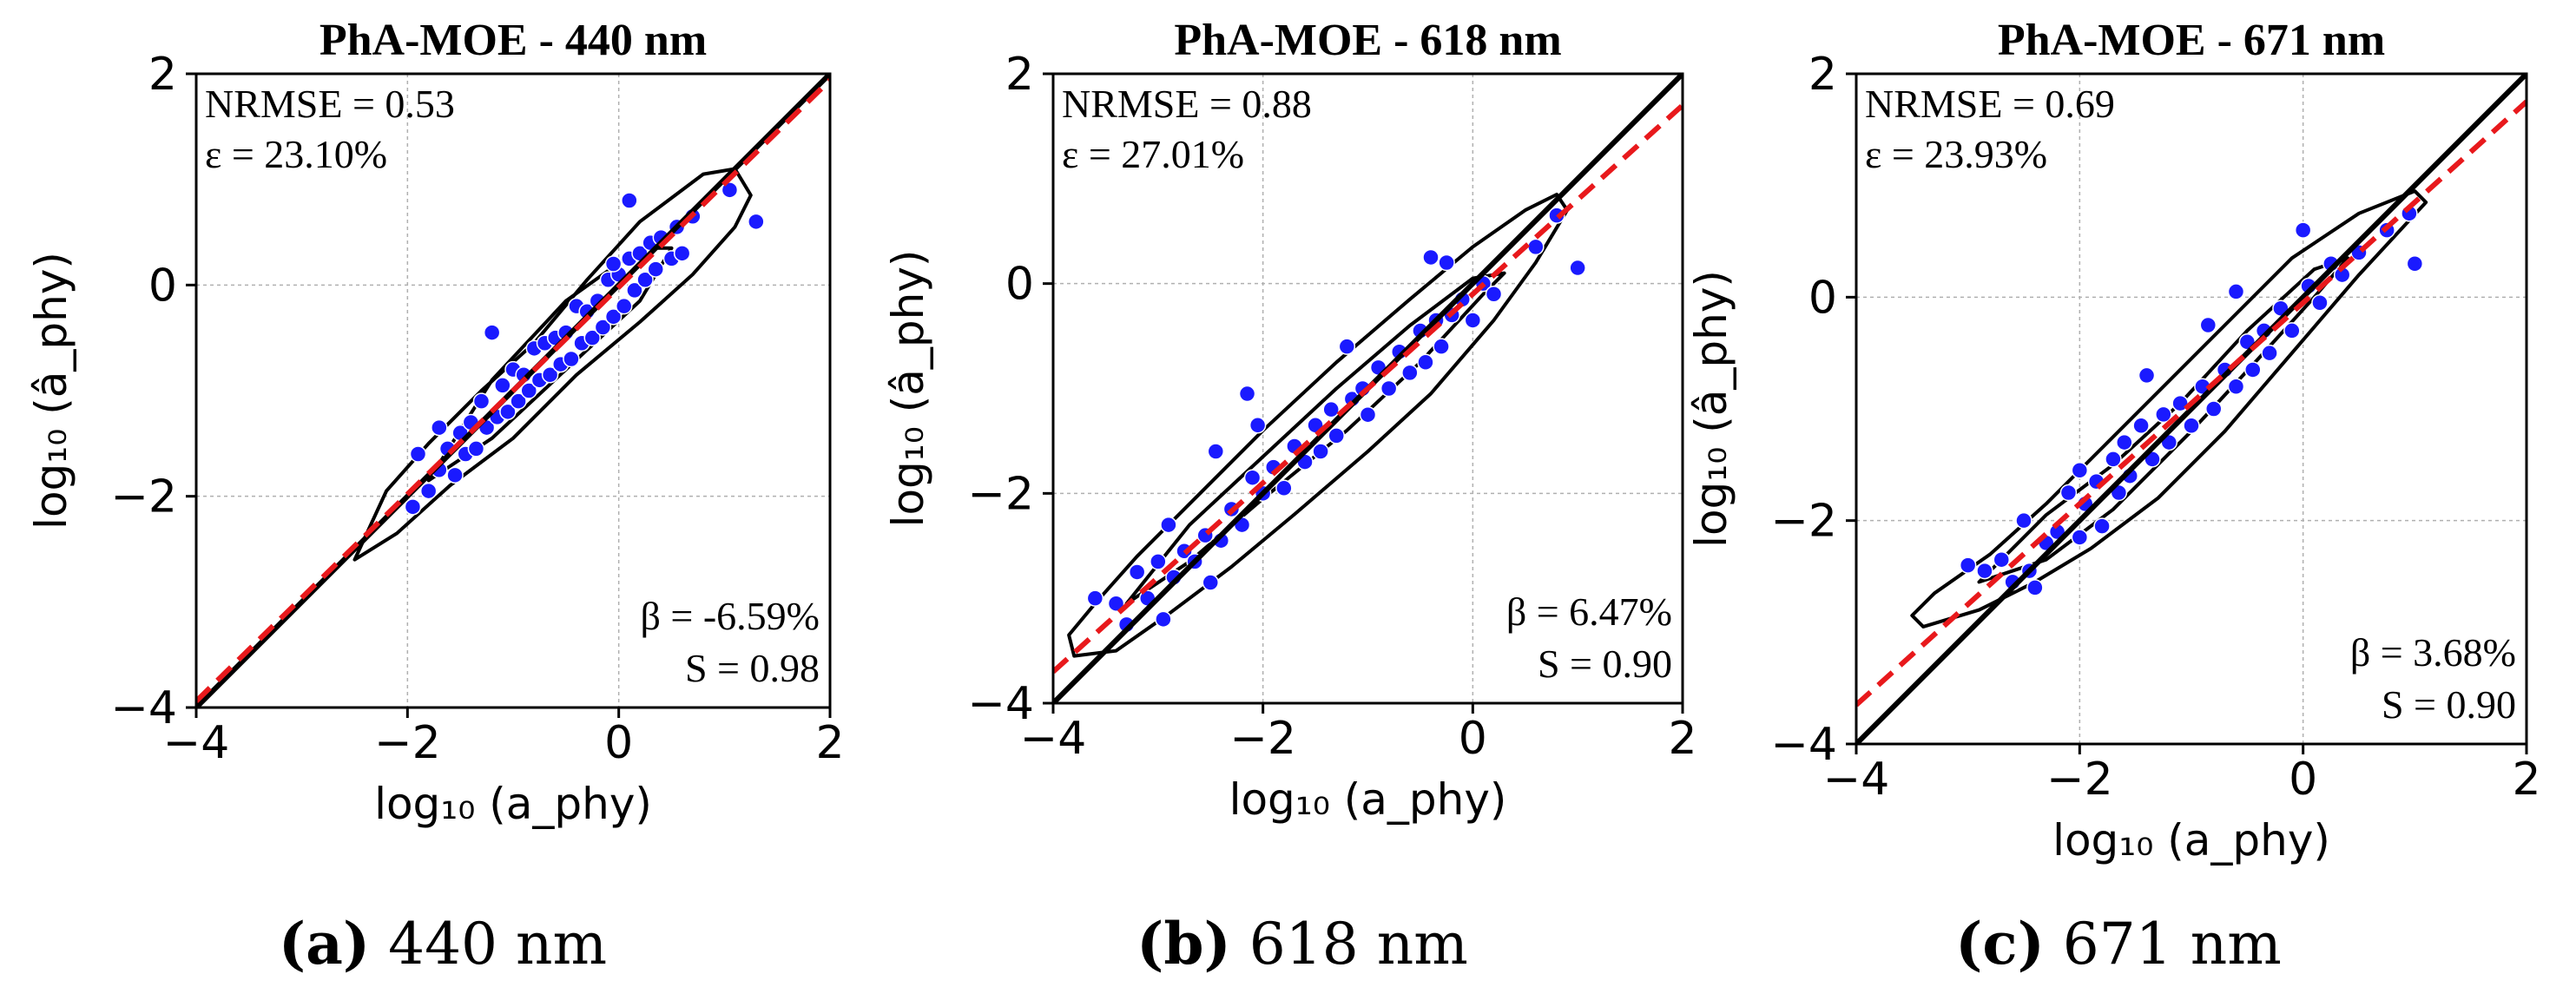  I want to click on regression-fit-line, so click(1368, 388).